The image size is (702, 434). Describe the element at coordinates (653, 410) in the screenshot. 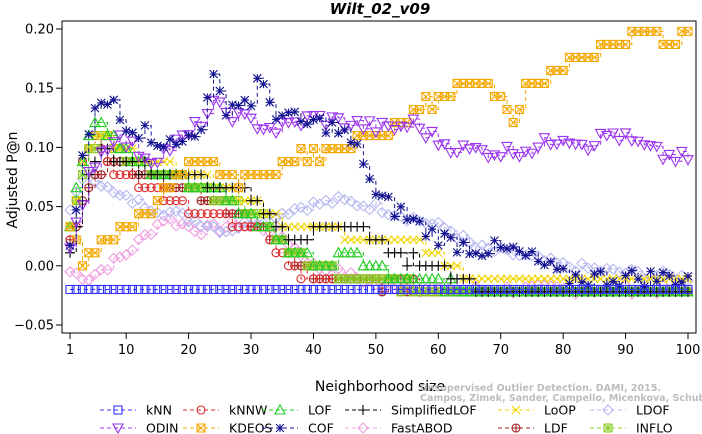

I see `legend-label-ldof: LDOF` at that location.